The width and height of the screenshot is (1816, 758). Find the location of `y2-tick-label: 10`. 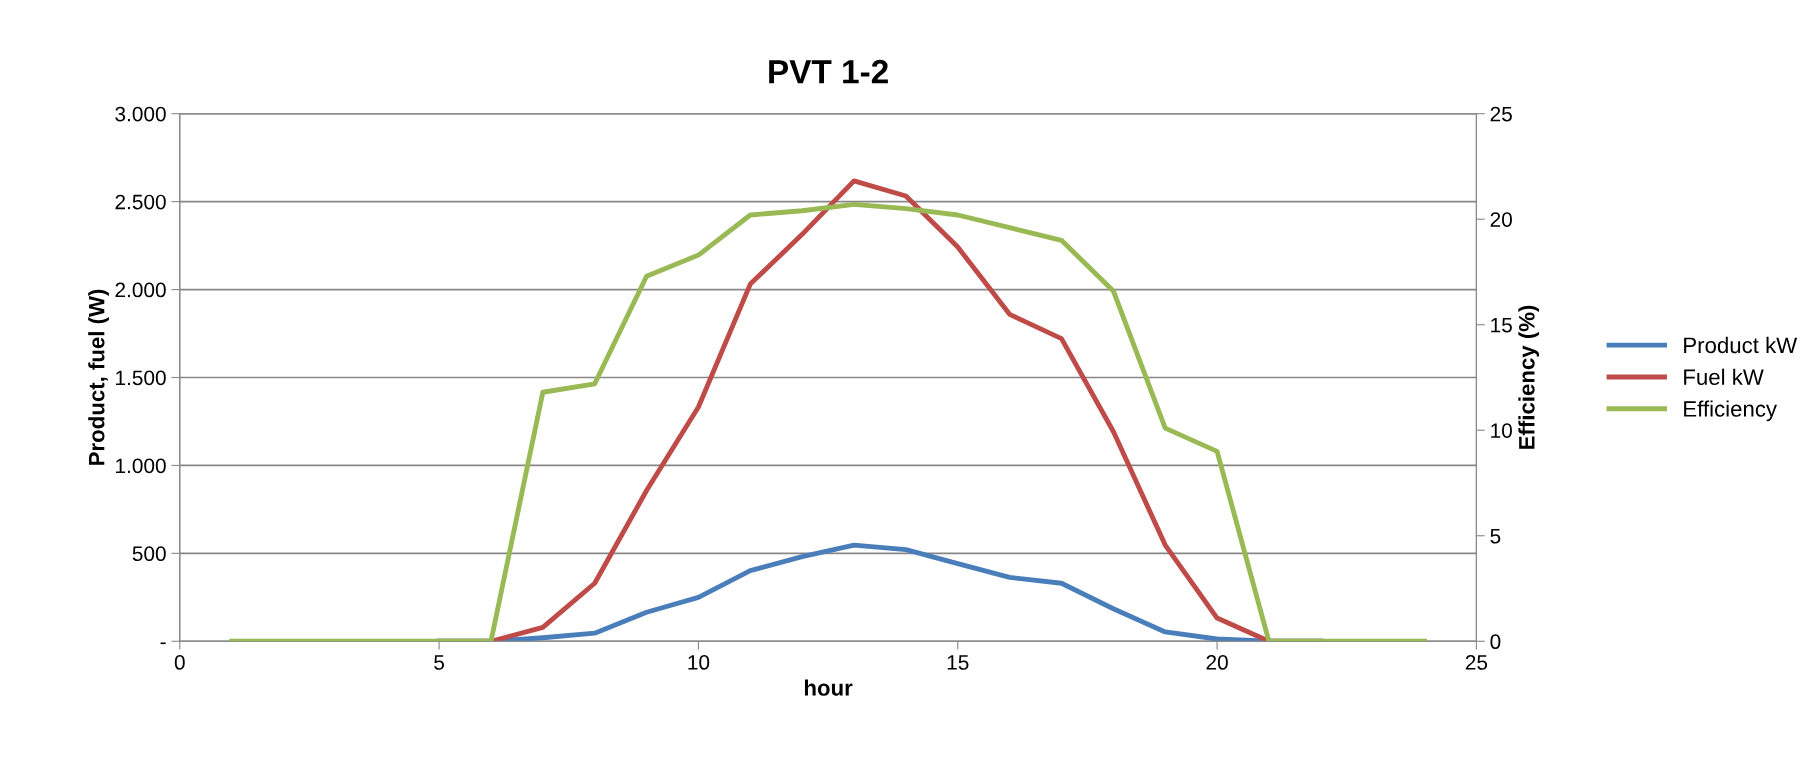

y2-tick-label: 10 is located at coordinates (1501, 430).